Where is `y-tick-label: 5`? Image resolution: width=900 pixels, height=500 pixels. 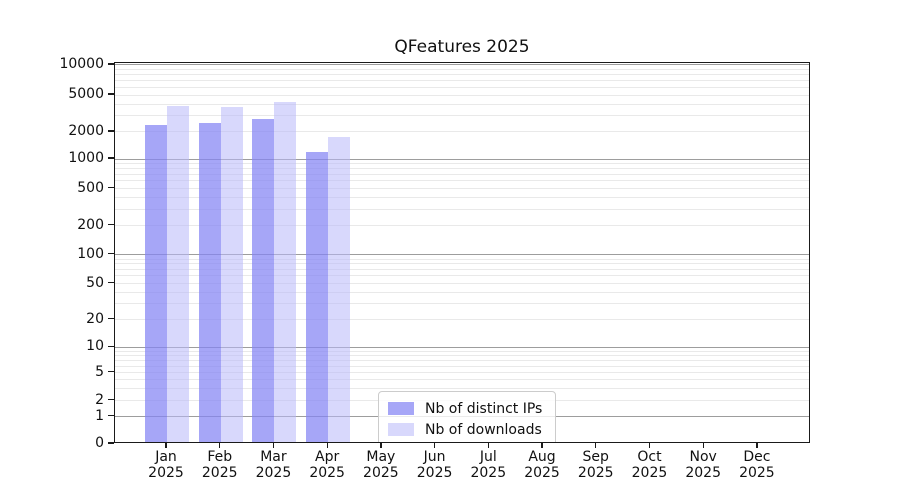 y-tick-label: 5 is located at coordinates (99, 371).